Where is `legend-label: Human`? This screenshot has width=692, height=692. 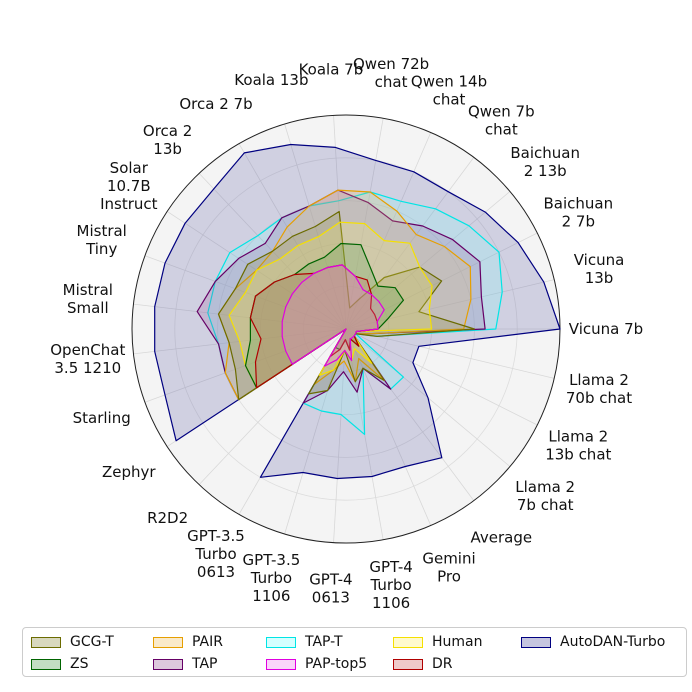
legend-label: Human is located at coordinates (457, 642).